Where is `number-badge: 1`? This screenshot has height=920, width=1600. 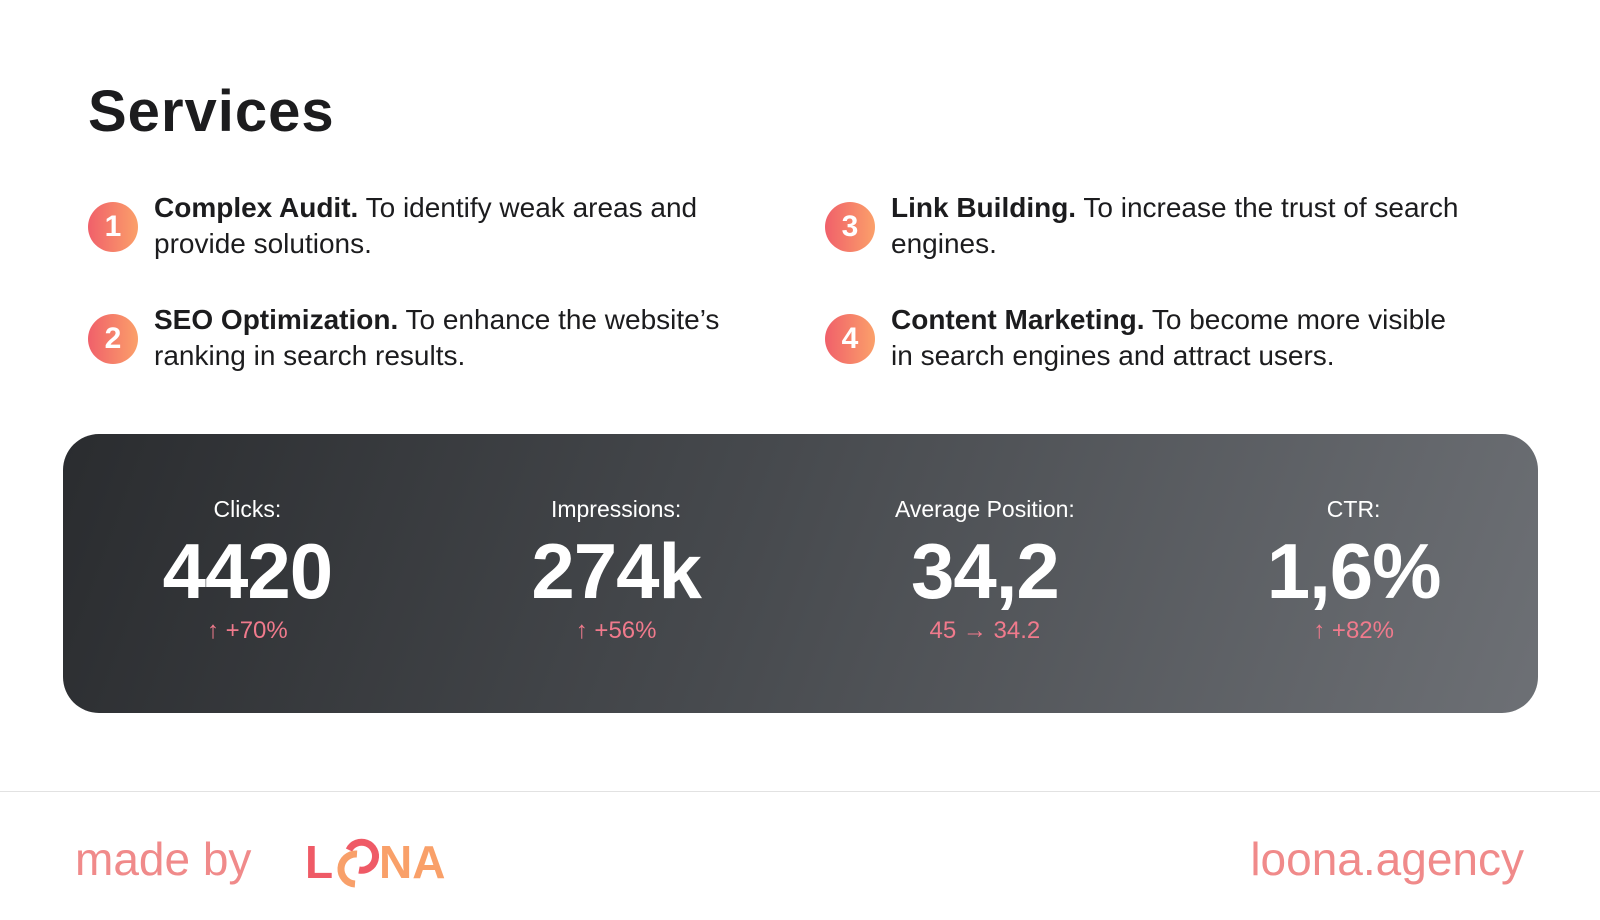 number-badge: 1 is located at coordinates (113, 227).